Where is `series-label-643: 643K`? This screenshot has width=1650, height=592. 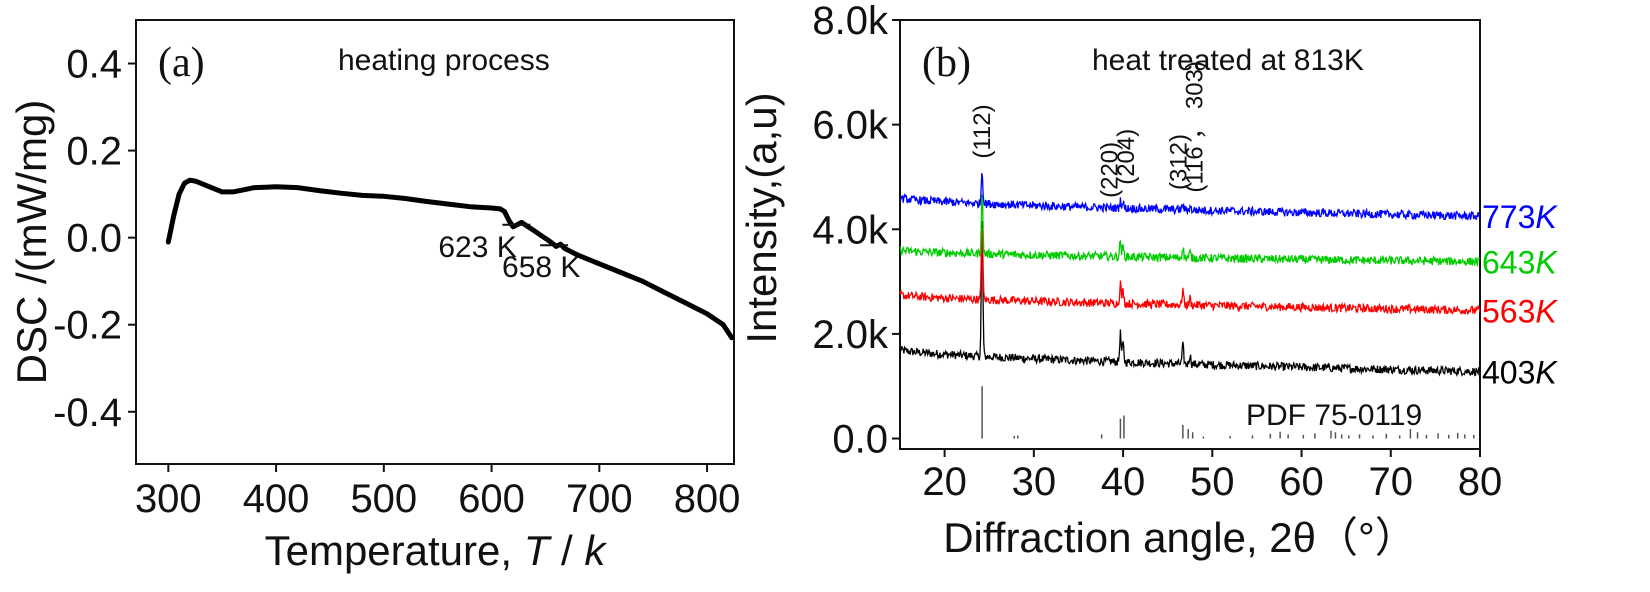
series-label-643: 643K is located at coordinates (1520, 263).